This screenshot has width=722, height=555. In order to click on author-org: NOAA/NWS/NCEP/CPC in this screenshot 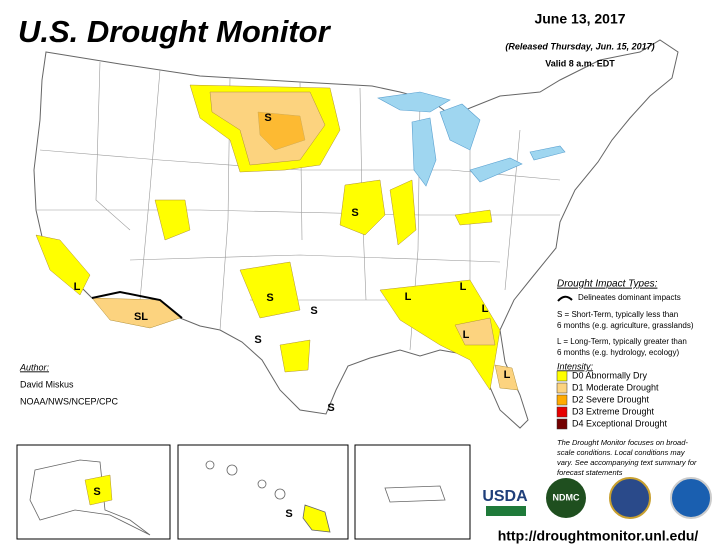, I will do `click(69, 401)`.